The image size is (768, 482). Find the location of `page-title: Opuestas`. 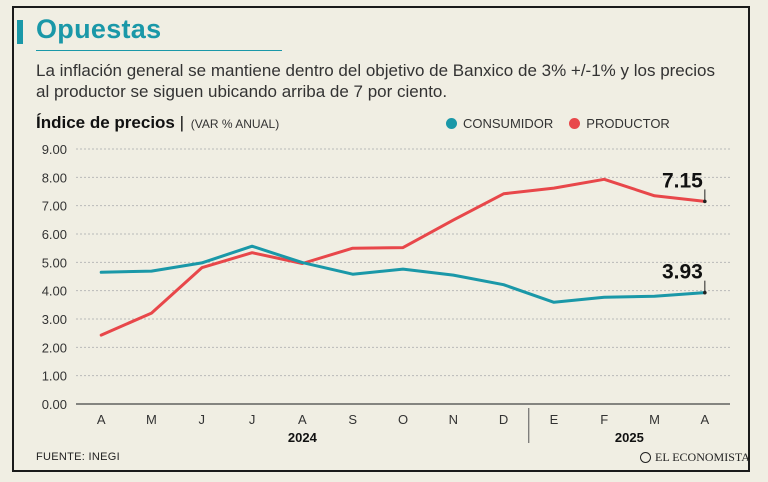

page-title: Opuestas is located at coordinates (99, 29).